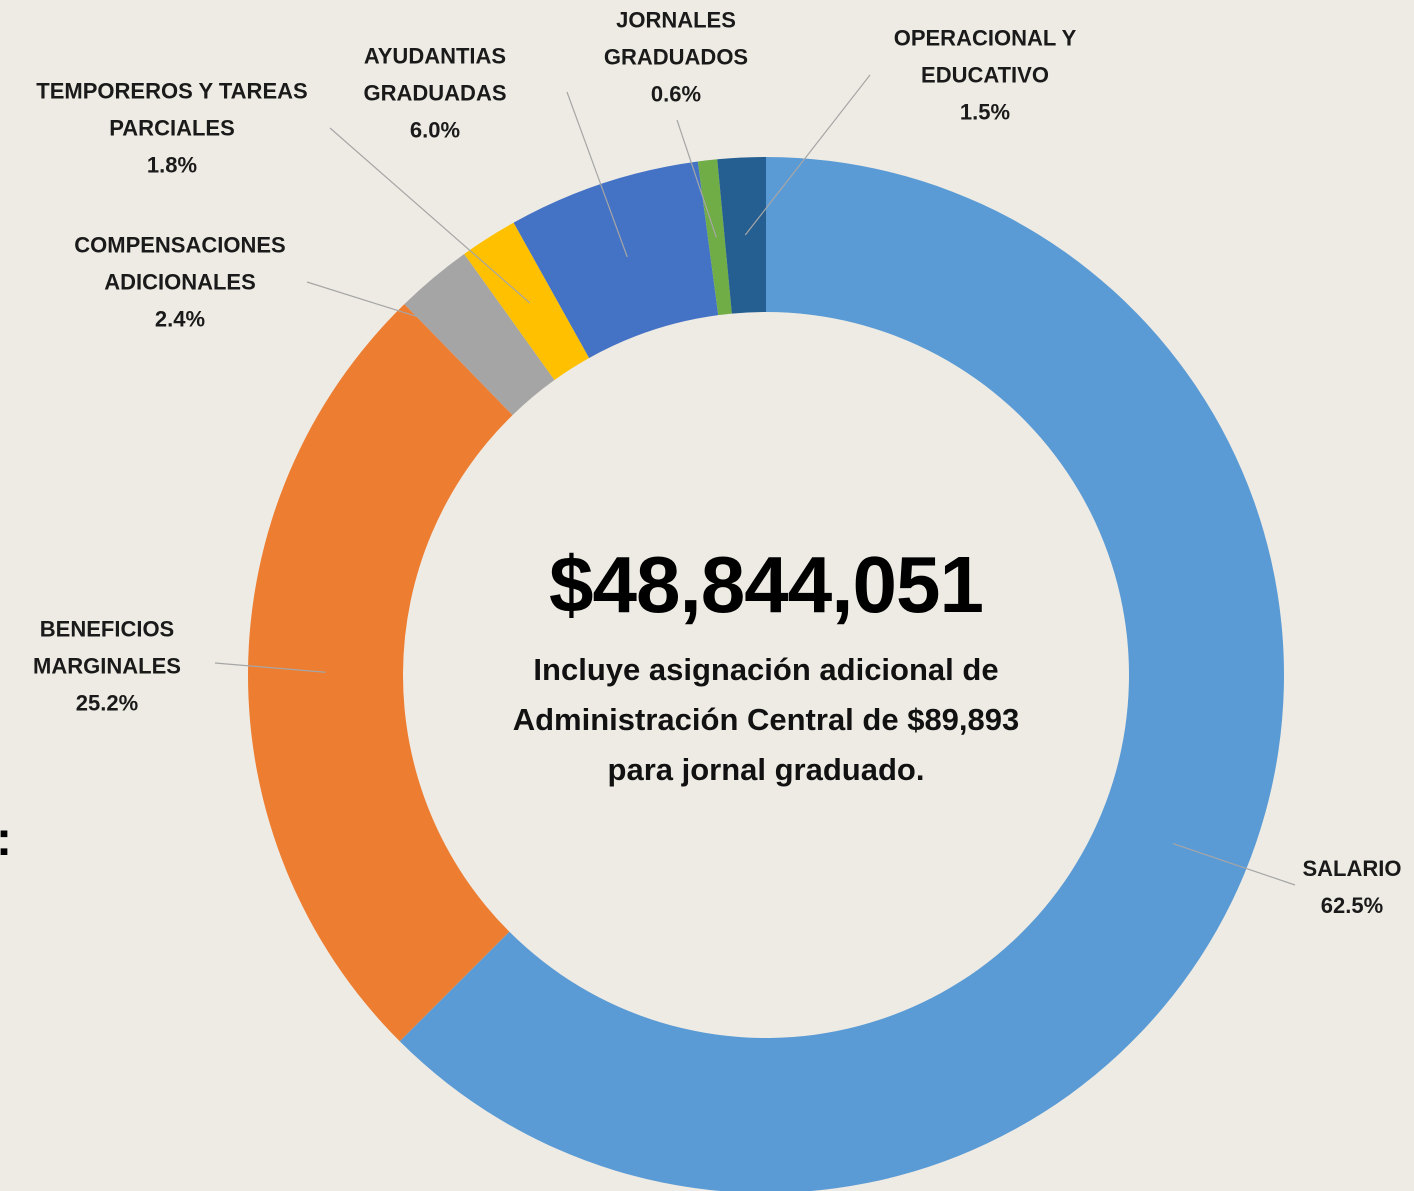  I want to click on slice-label: TEMPOREROS Y TAREAS PARCIALES 1.8%, so click(172, 128).